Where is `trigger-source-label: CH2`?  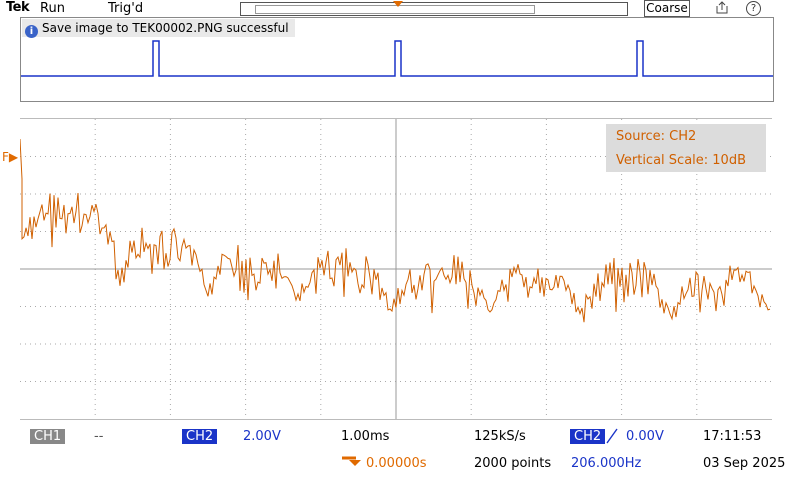
trigger-source-label: CH2 is located at coordinates (588, 436).